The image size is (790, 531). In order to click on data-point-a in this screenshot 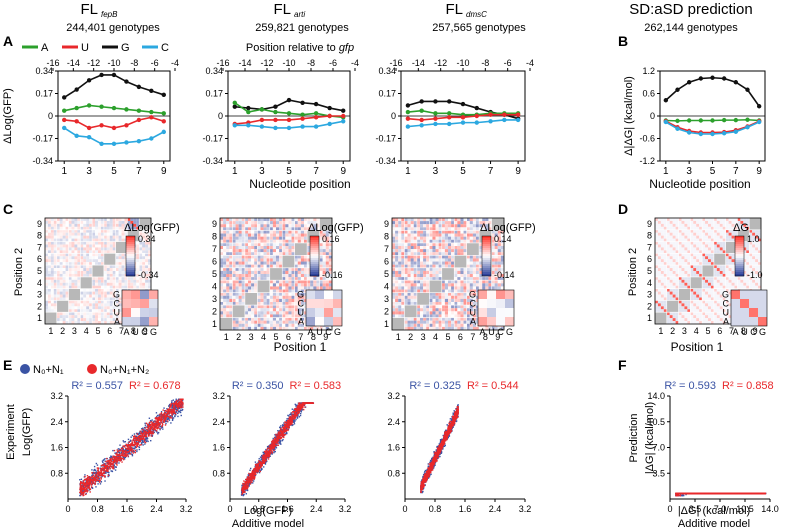, I will do `click(248, 112)`.